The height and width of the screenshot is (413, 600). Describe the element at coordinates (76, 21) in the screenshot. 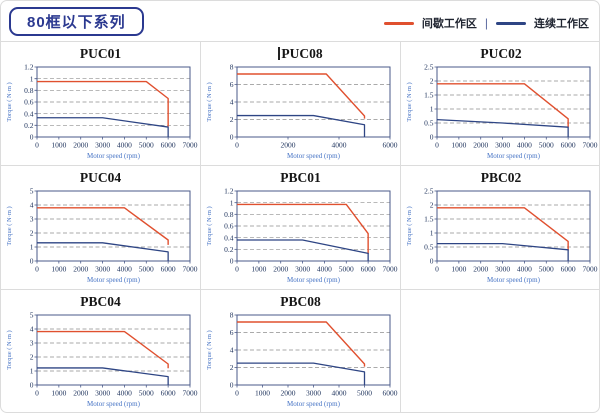

I see `series-badge: 80框以下系列` at that location.